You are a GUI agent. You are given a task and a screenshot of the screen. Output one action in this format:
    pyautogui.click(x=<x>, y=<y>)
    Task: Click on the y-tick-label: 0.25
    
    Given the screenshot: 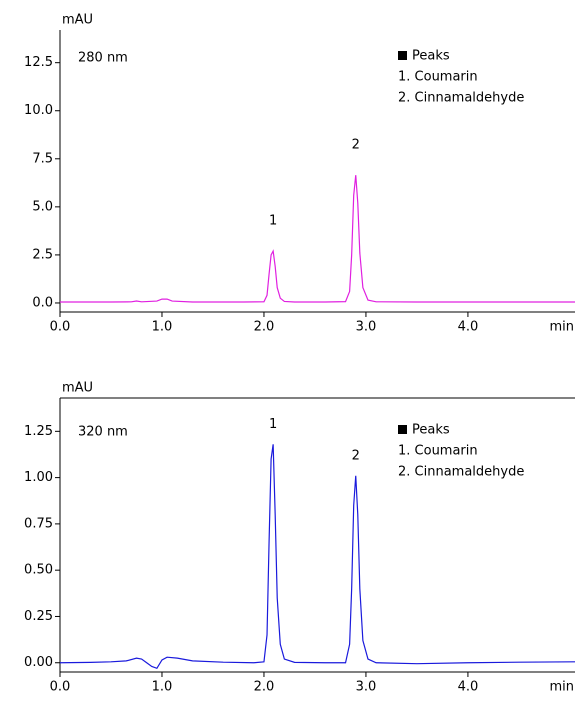 What is the action you would take?
    pyautogui.click(x=38, y=616)
    